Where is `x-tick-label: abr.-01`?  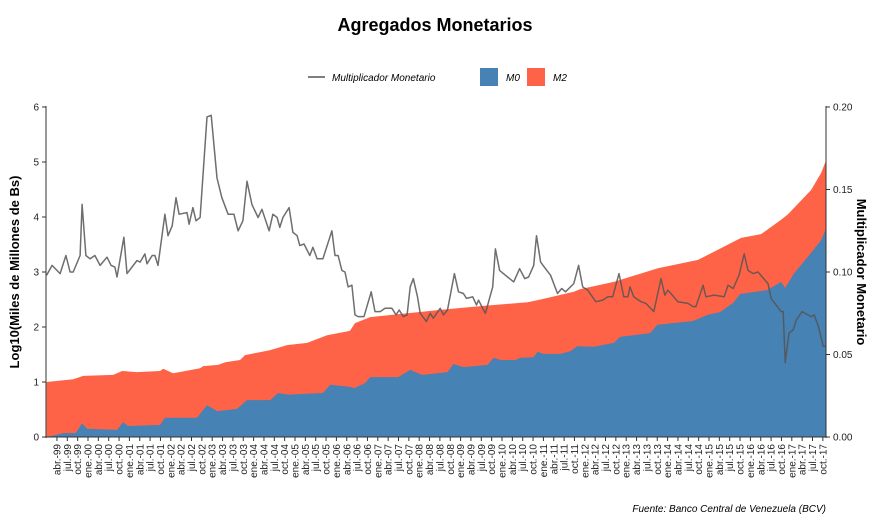
x-tick-label: abr.-01 is located at coordinates (140, 460).